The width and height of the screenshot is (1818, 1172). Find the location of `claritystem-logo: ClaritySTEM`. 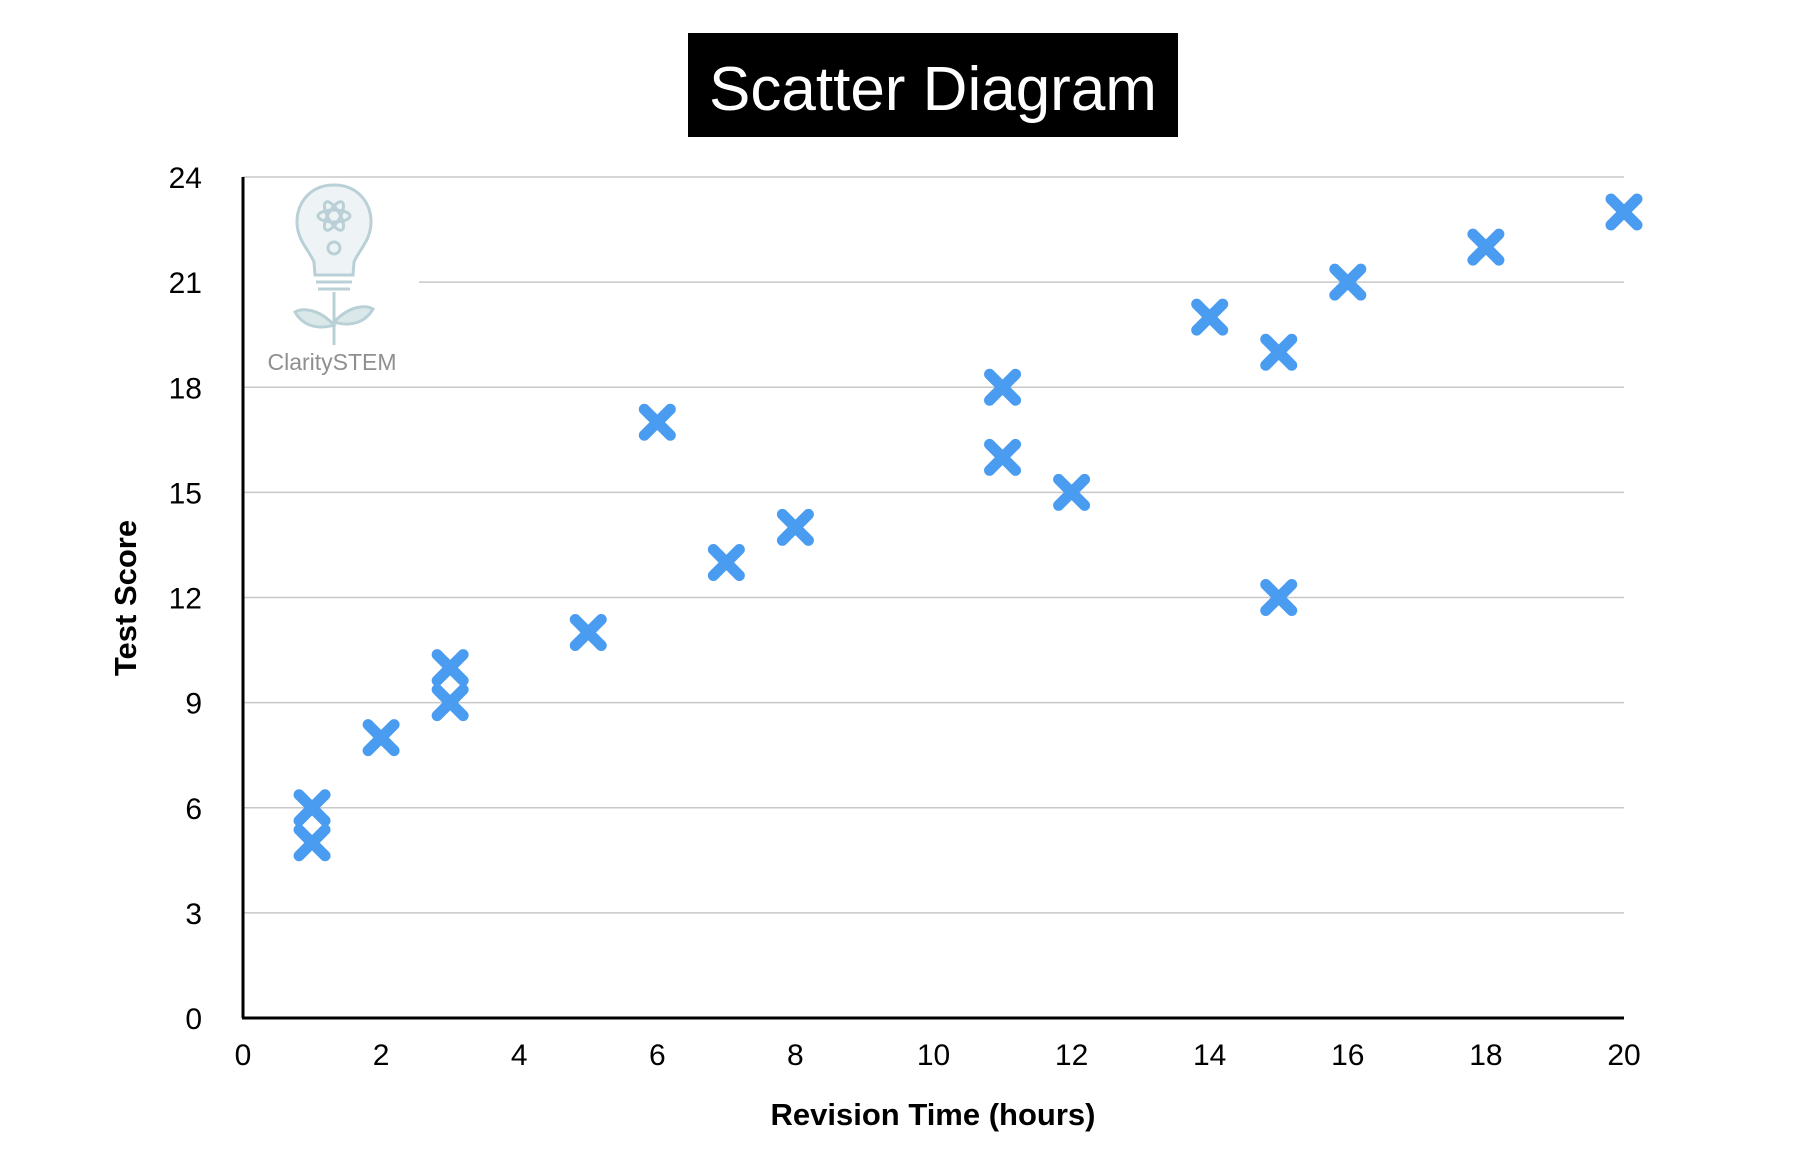

claritystem-logo: ClaritySTEM is located at coordinates (331, 278).